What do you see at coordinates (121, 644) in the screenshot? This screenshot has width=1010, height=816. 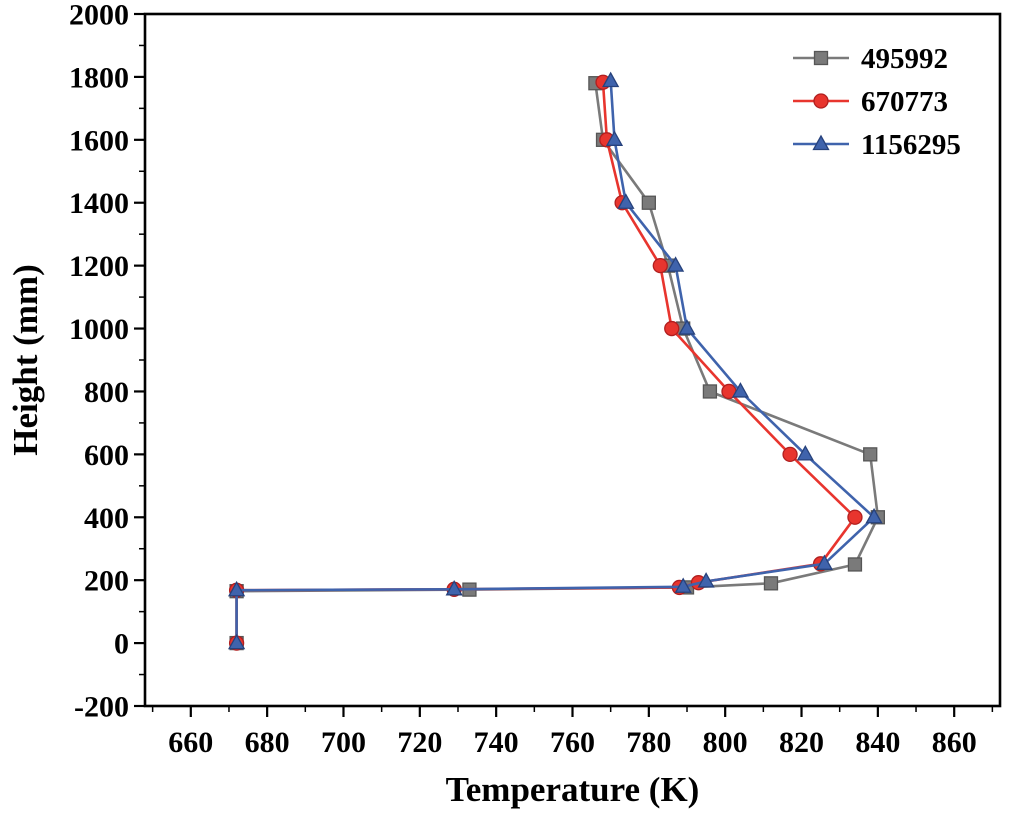 I see `y-tick-label: 0` at bounding box center [121, 644].